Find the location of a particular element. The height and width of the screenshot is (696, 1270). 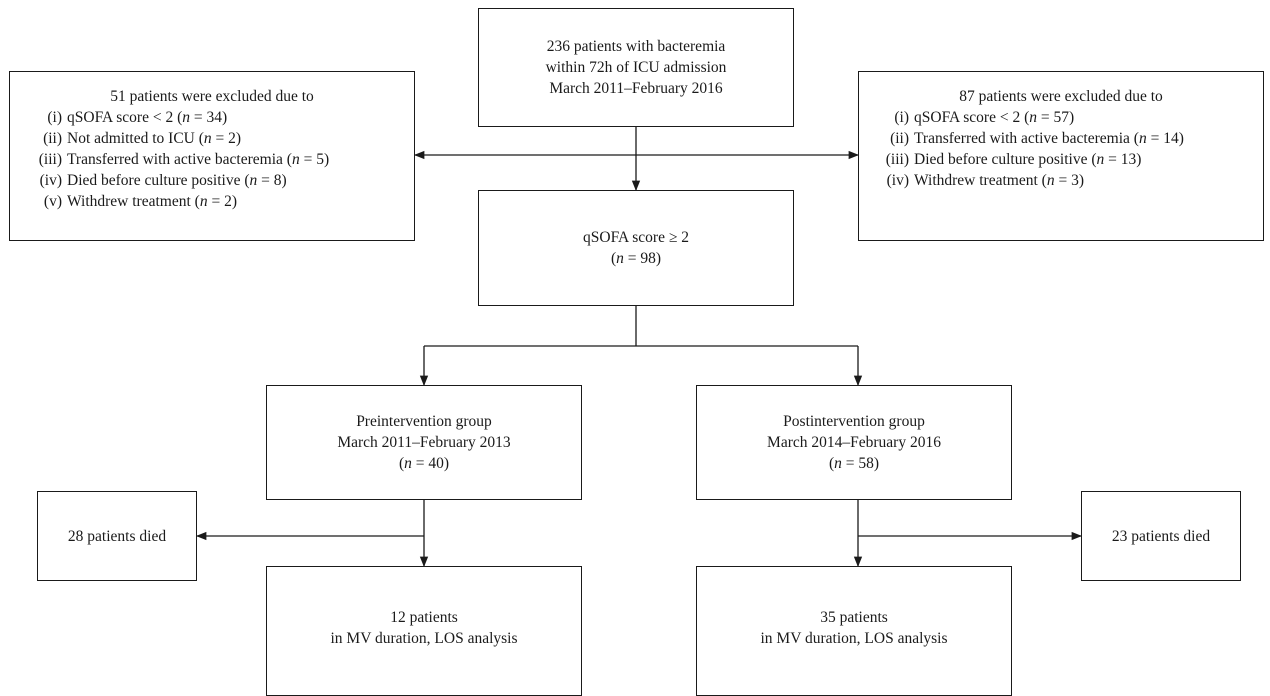

item-number: (v) is located at coordinates (52, 201).